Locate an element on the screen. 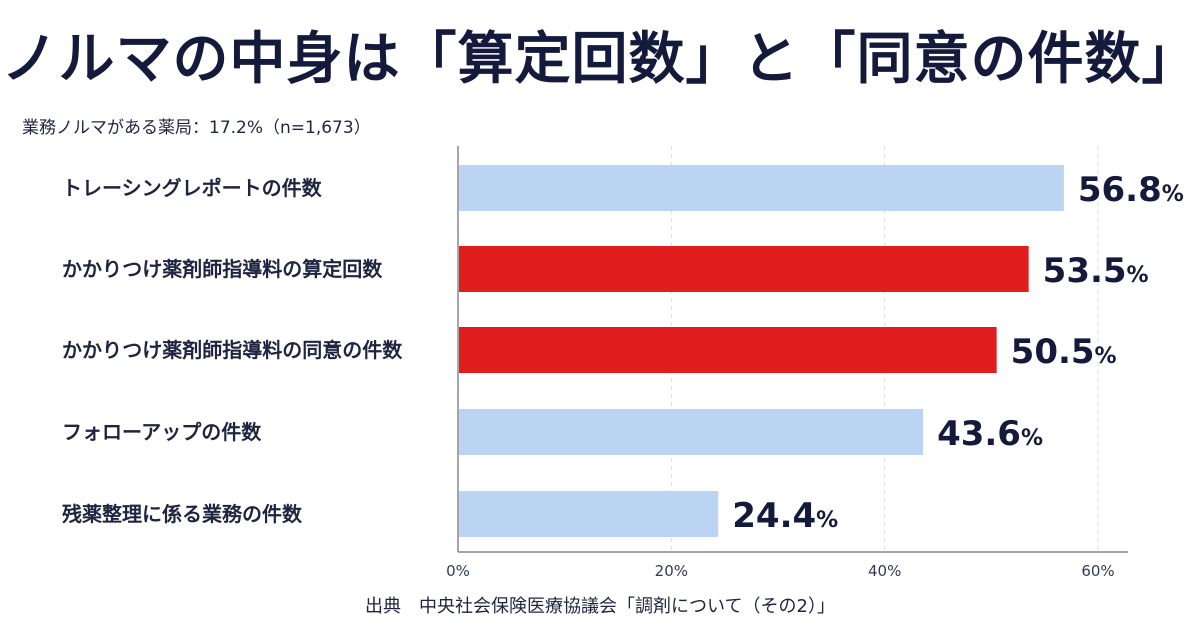 The width and height of the screenshot is (1200, 630). value-label-1: 53.5% is located at coordinates (1096, 271).